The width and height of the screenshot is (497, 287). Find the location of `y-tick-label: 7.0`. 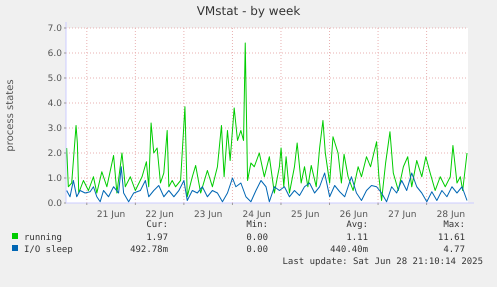

y-tick-label: 7.0 is located at coordinates (55, 29).